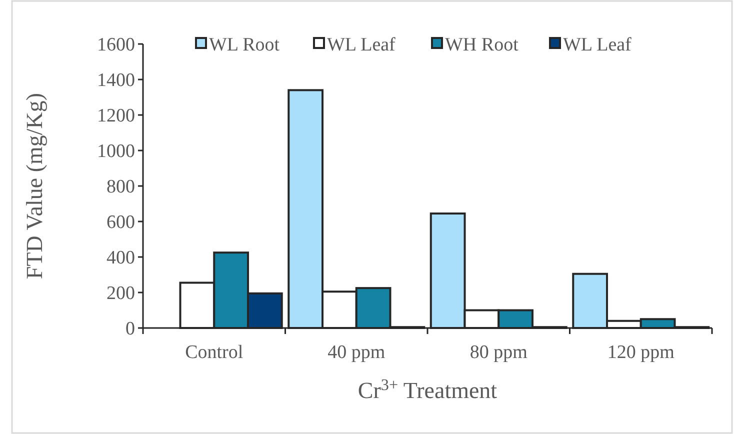 This screenshot has height=434, width=734. Describe the element at coordinates (244, 45) in the screenshot. I see `legend-label: WL Root` at that location.